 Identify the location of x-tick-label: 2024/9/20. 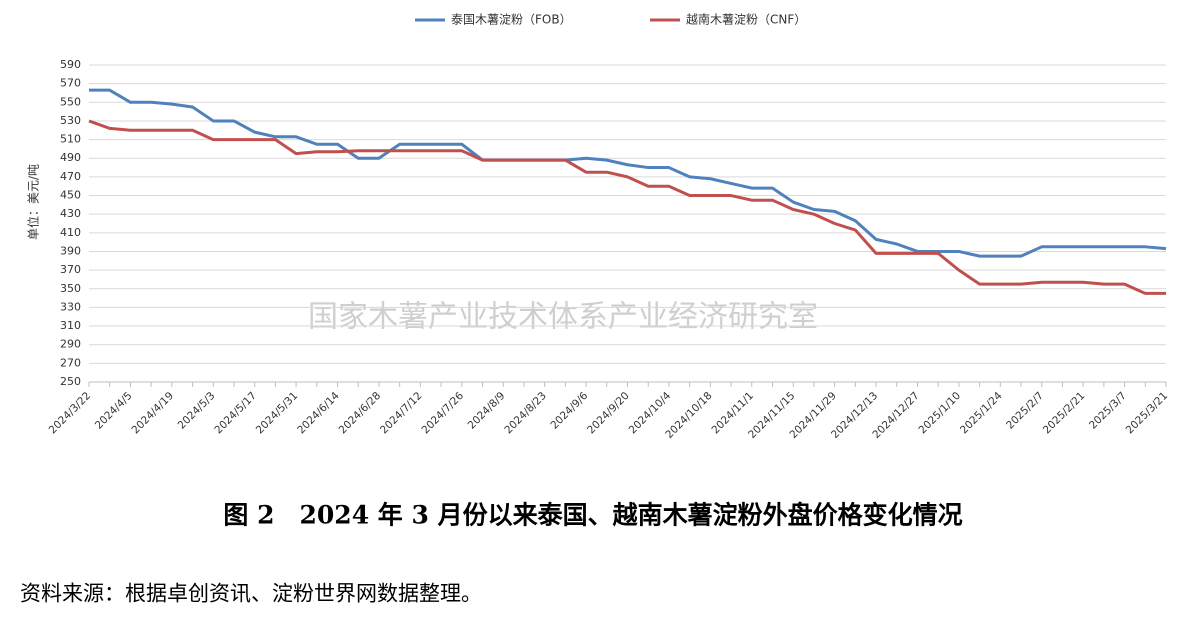
(608, 413).